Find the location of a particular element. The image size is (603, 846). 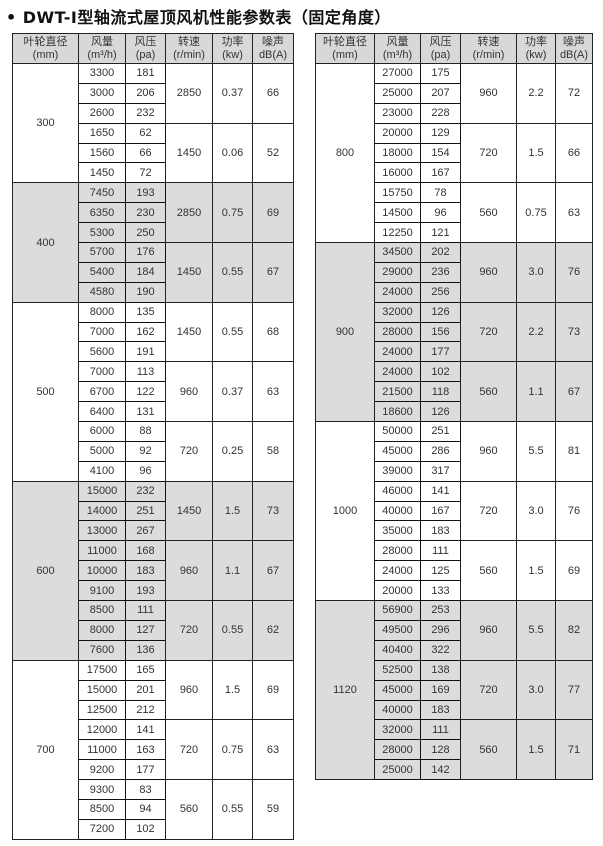

cell-airflow: 11000 is located at coordinates (102, 551).